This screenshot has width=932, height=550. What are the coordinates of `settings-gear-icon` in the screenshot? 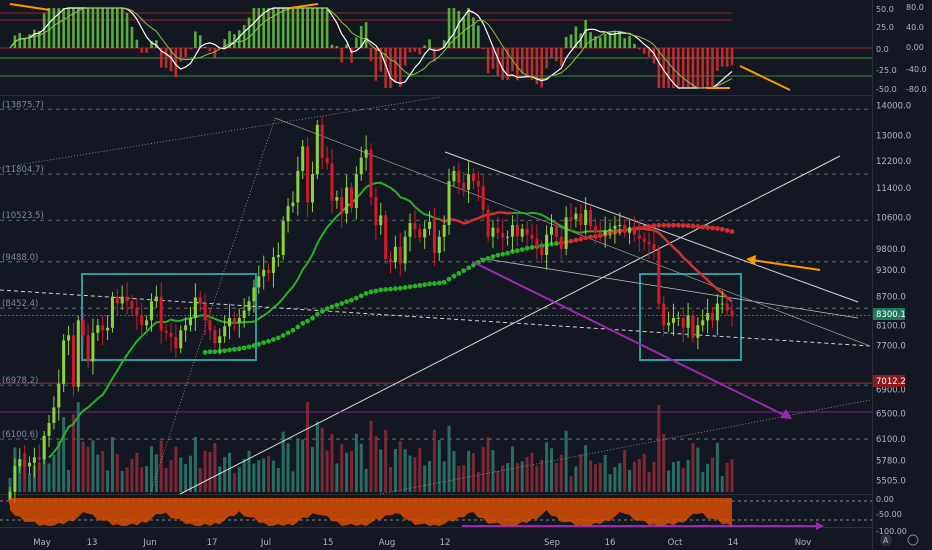 It's located at (913, 540).